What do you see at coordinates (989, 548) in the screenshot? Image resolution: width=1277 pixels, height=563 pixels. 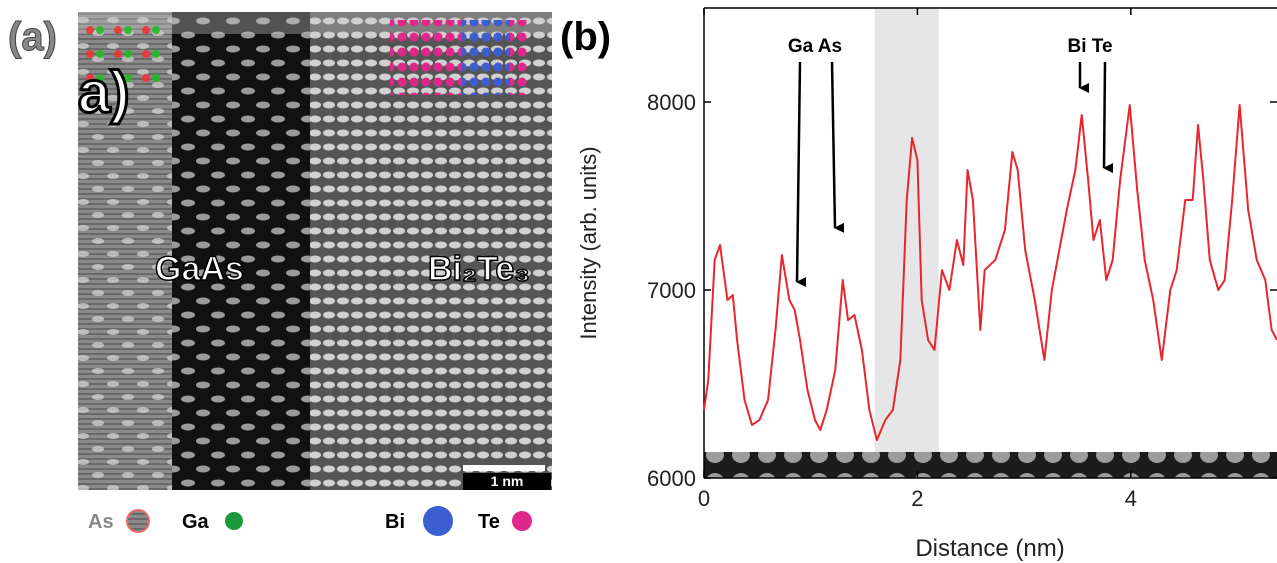 I see `x-axis-title: Distance (nm)` at bounding box center [989, 548].